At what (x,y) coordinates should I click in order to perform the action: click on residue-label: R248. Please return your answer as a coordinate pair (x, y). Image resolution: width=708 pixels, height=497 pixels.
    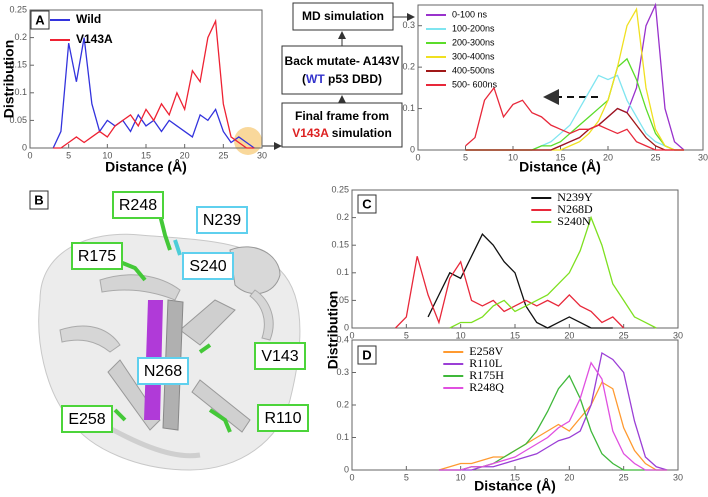
    Looking at the image, I should click on (138, 205).